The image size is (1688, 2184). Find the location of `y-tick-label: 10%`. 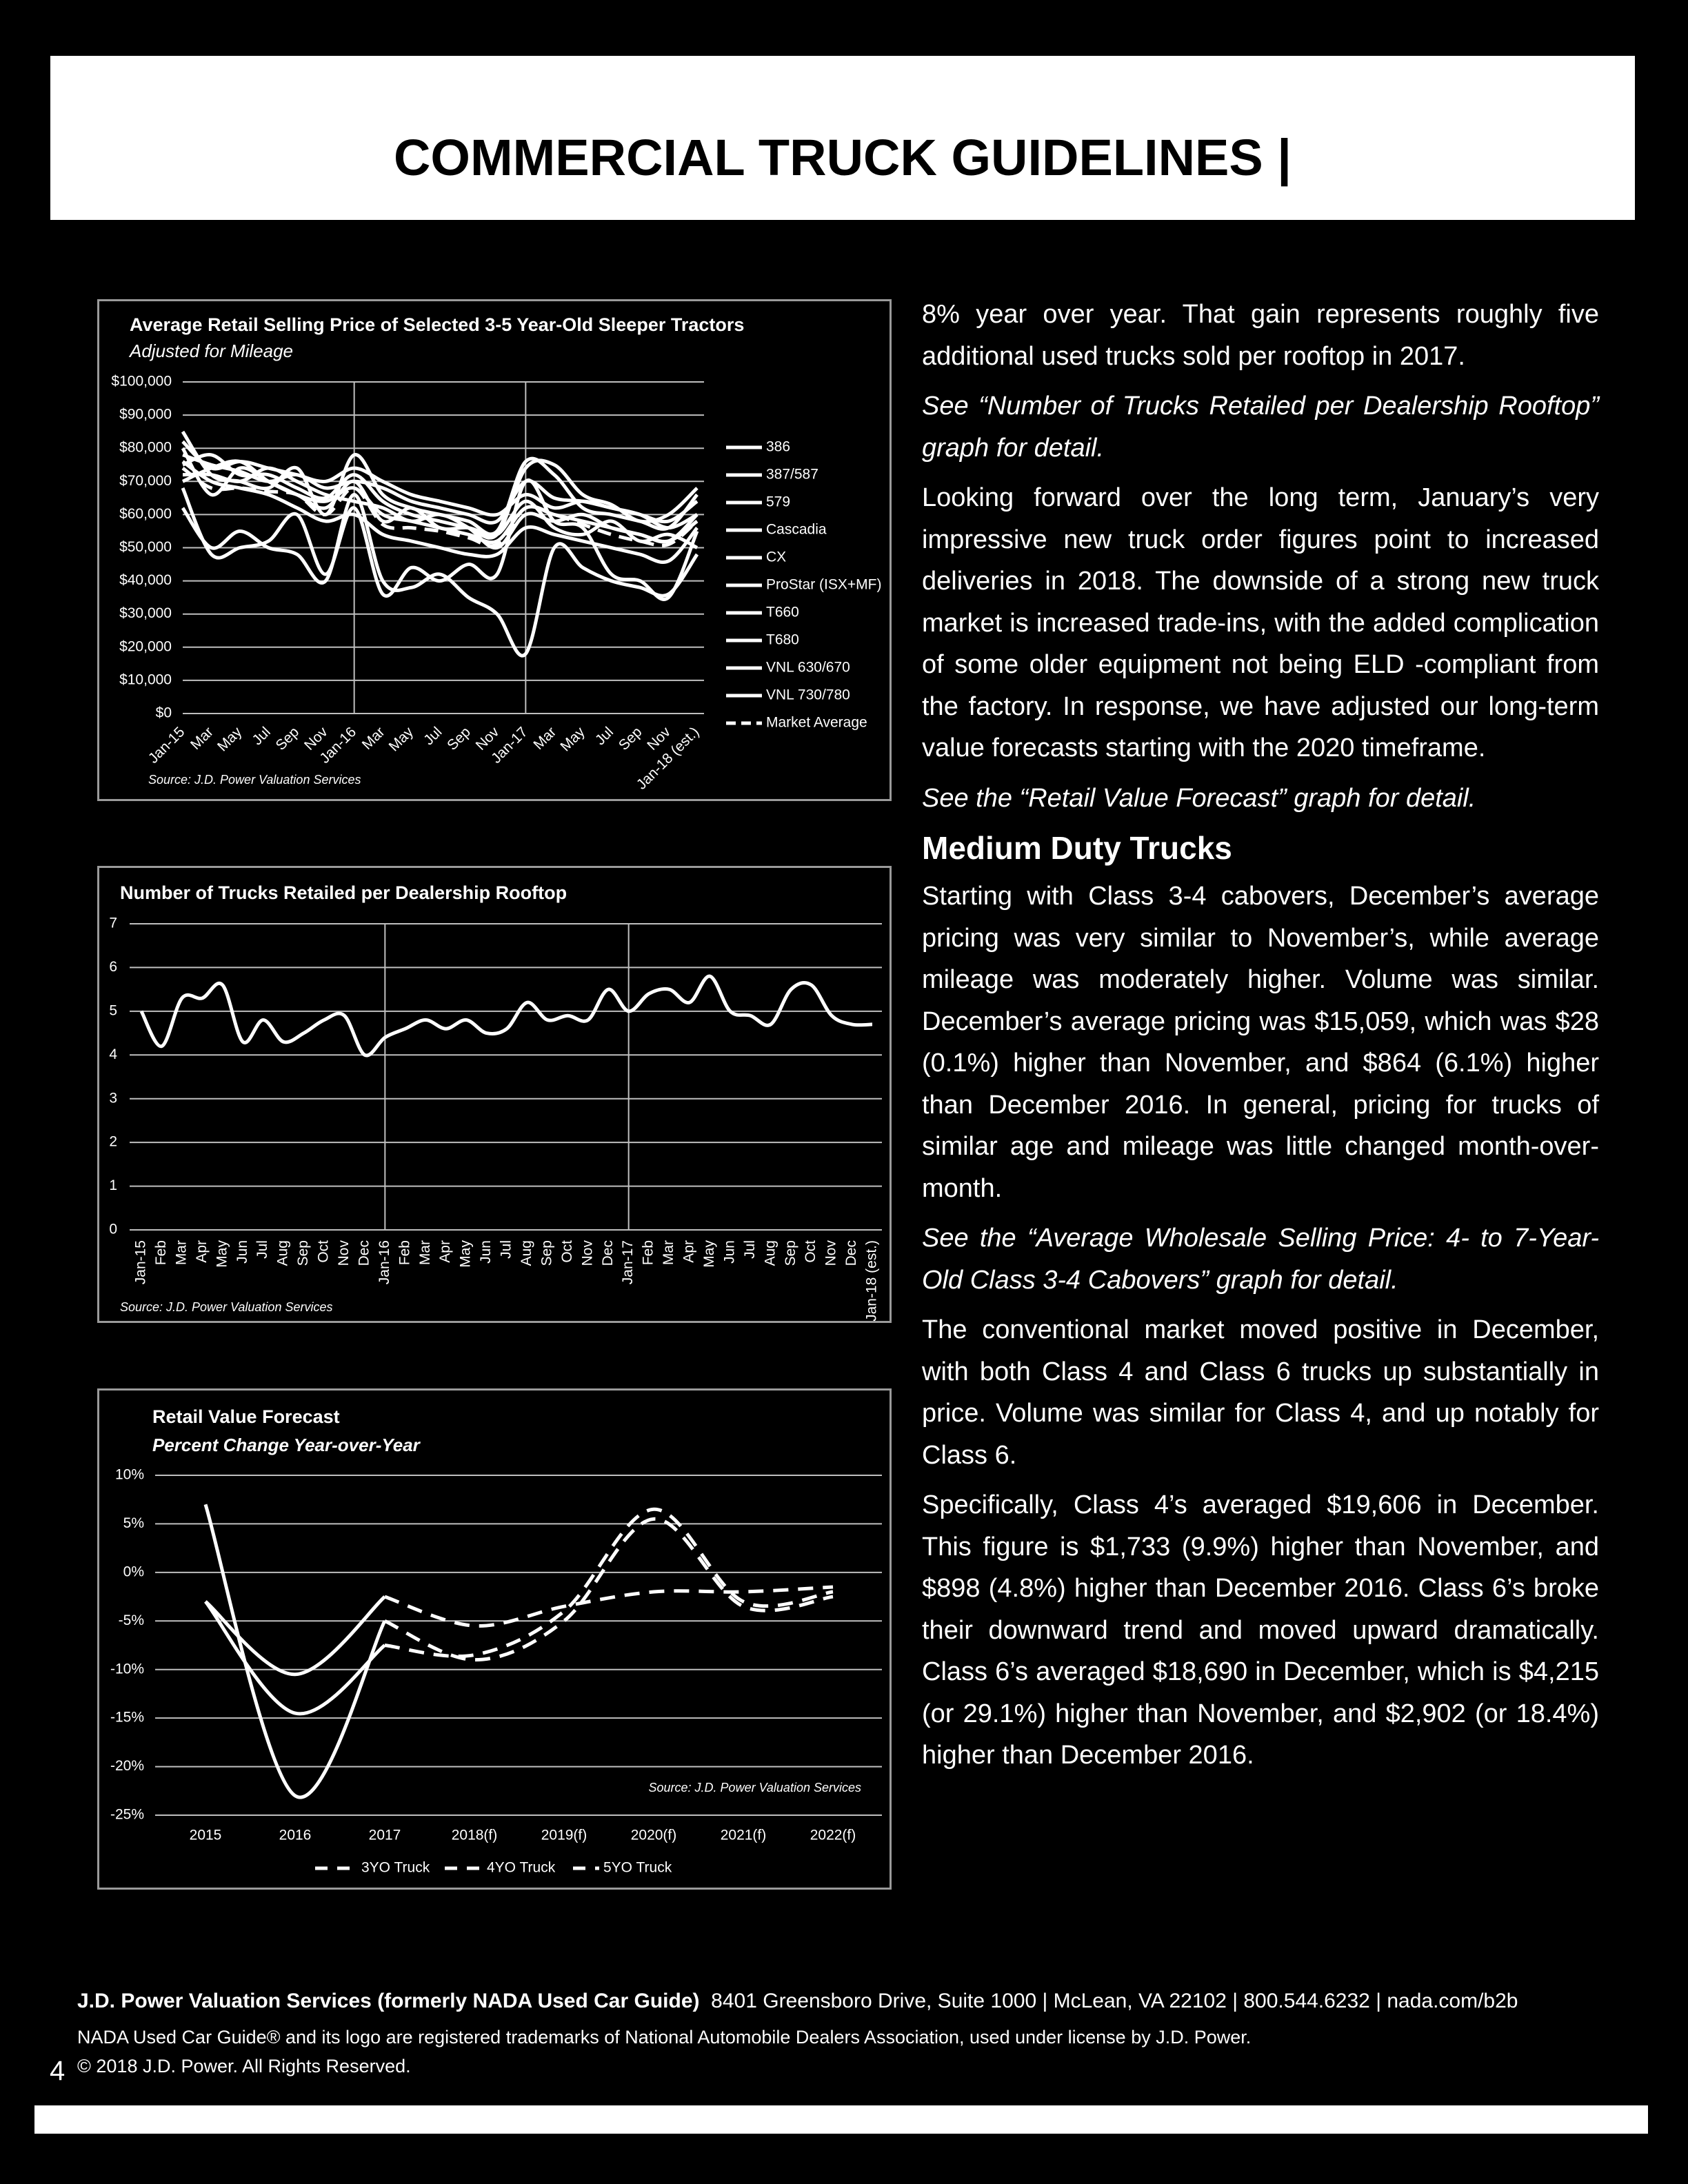

y-tick-label: 10% is located at coordinates (129, 1475).